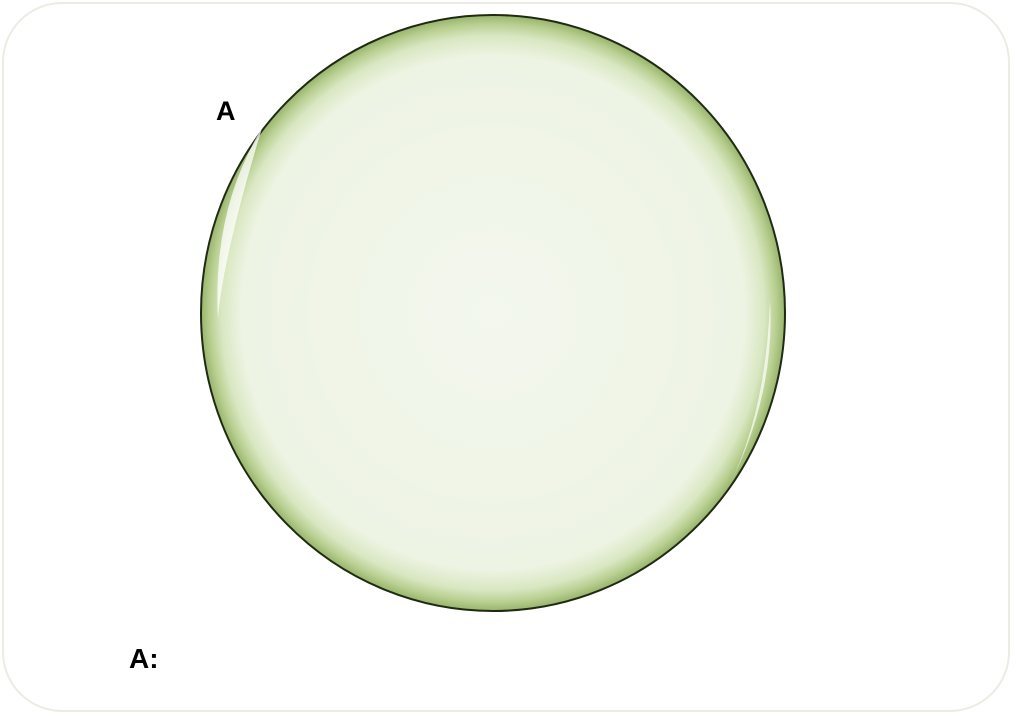 The image size is (1016, 717). Describe the element at coordinates (746, 400) in the screenshot. I see `set-a-highlight-right` at that location.